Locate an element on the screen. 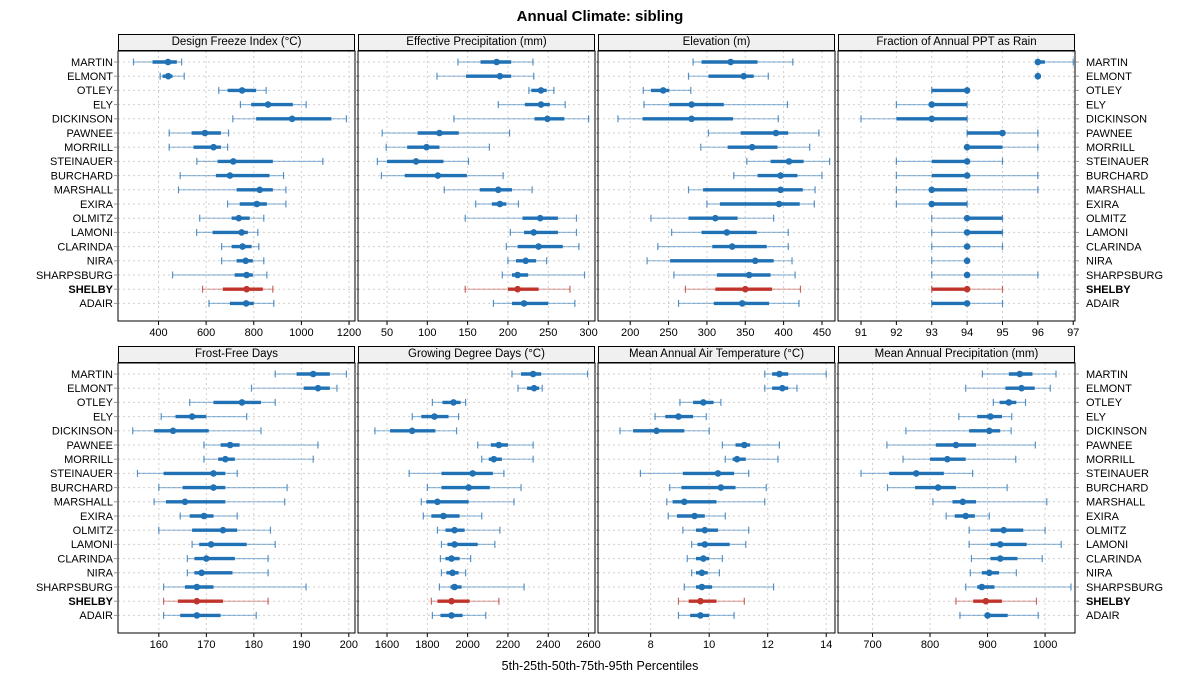  axis-label: 1800 is located at coordinates (427, 645).